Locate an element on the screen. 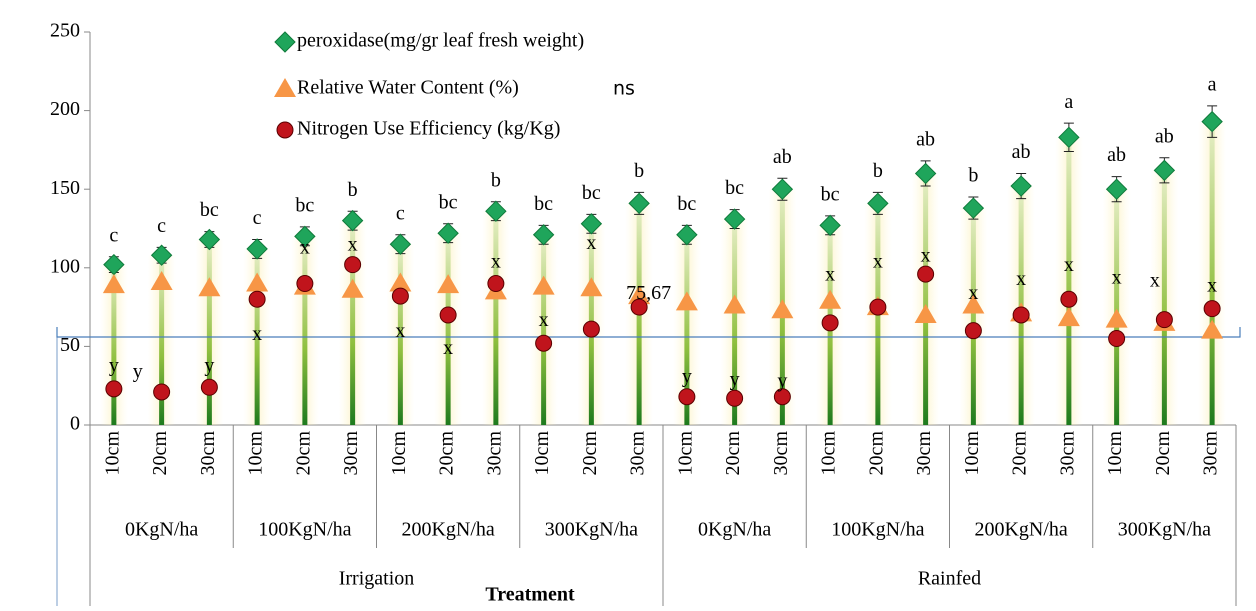 This screenshot has width=1256, height=611. significance-letter: a is located at coordinates (1068, 102).